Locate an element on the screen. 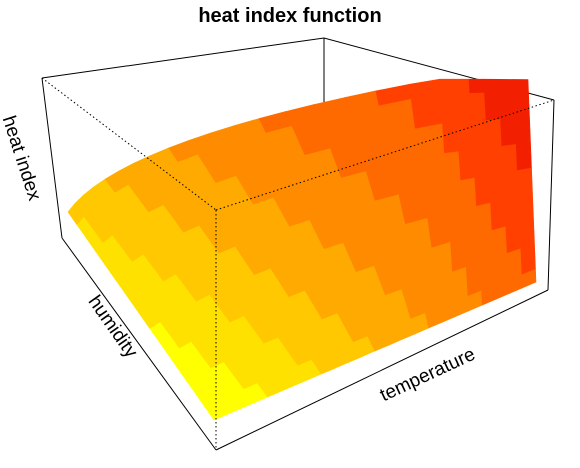  box-edge-hidden-top-left is located at coordinates (129, 144).